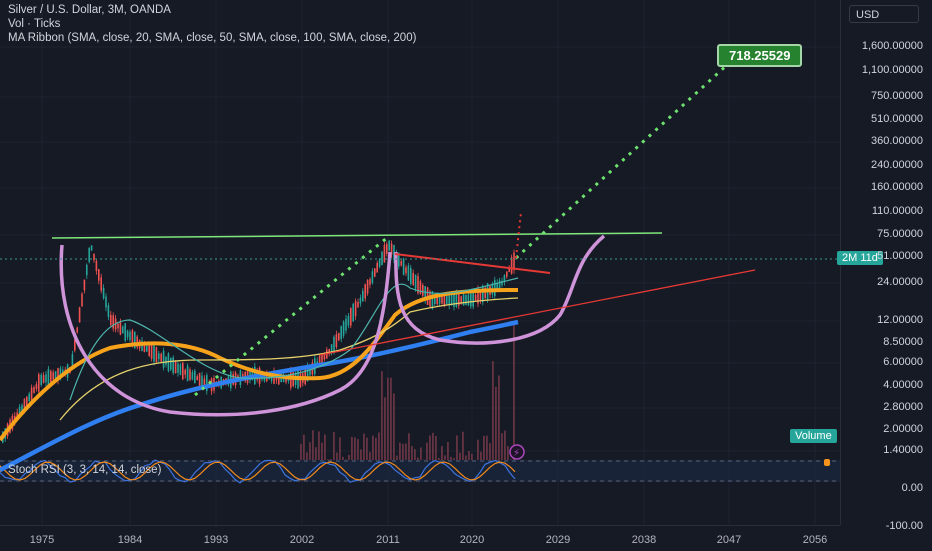  What do you see at coordinates (644, 540) in the screenshot?
I see `time-tick-label: 2038` at bounding box center [644, 540].